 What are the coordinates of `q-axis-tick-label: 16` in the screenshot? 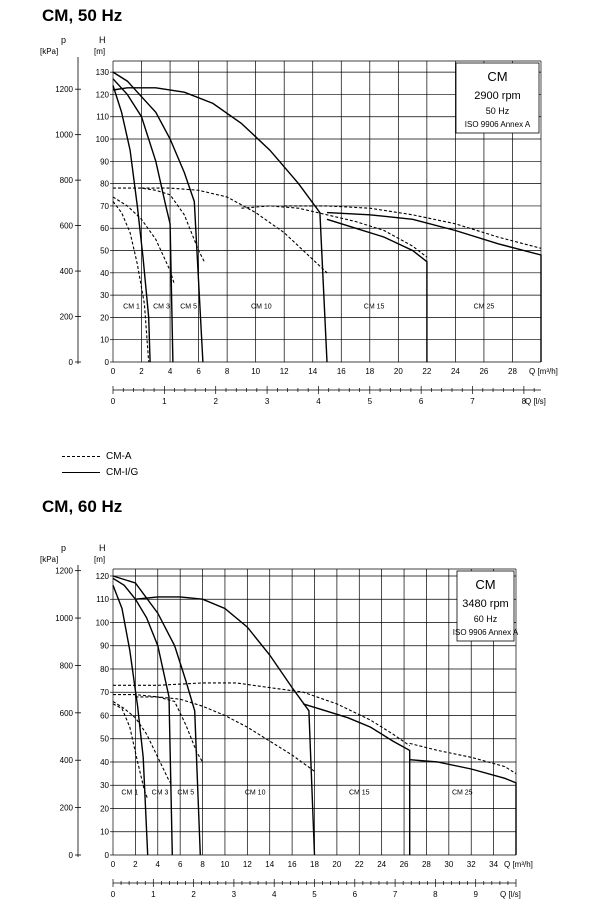 It's located at (341, 371).